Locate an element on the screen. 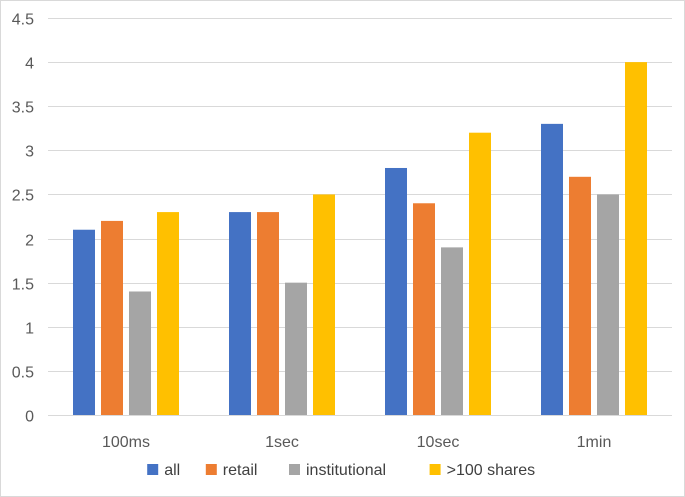  bar-institutional-1min is located at coordinates (608, 304).